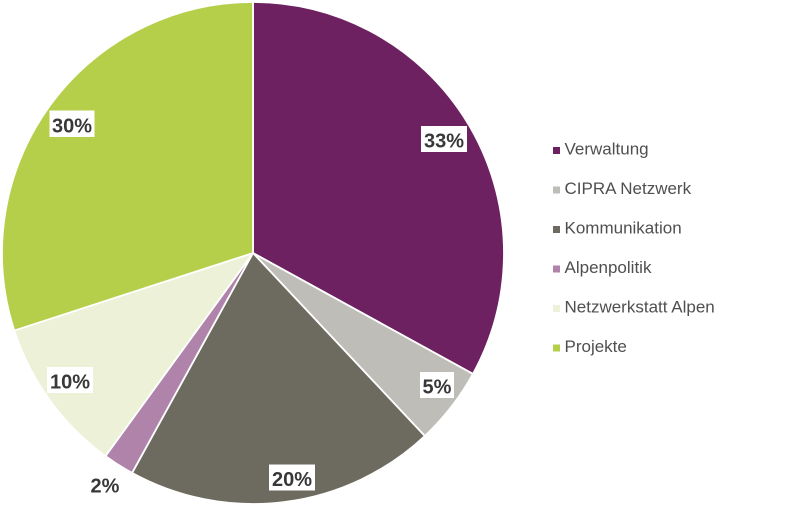  I want to click on svg-text: Kommunikation, so click(623, 228).